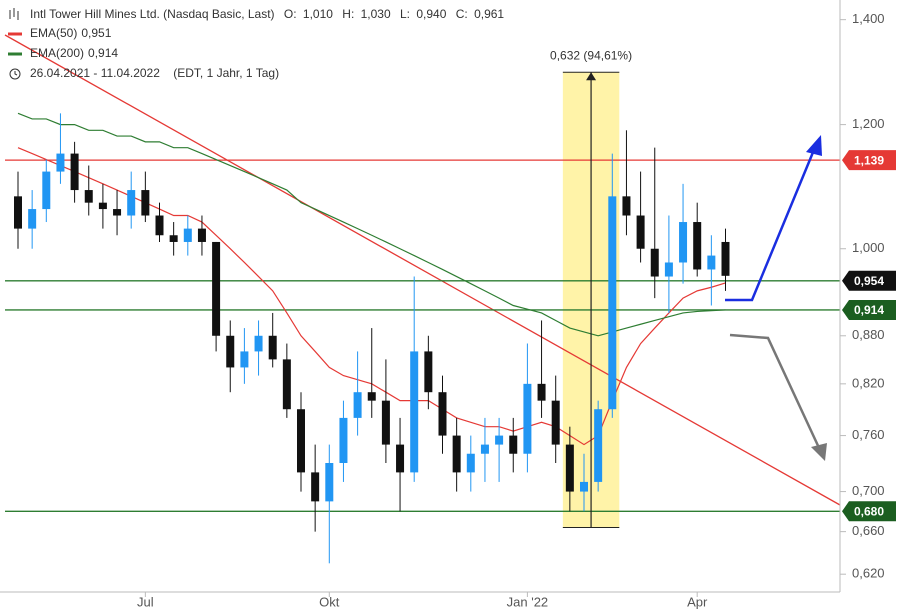 The height and width of the screenshot is (616, 900). Describe the element at coordinates (869, 511) in the screenshot. I see `price-label: 0,680` at that location.